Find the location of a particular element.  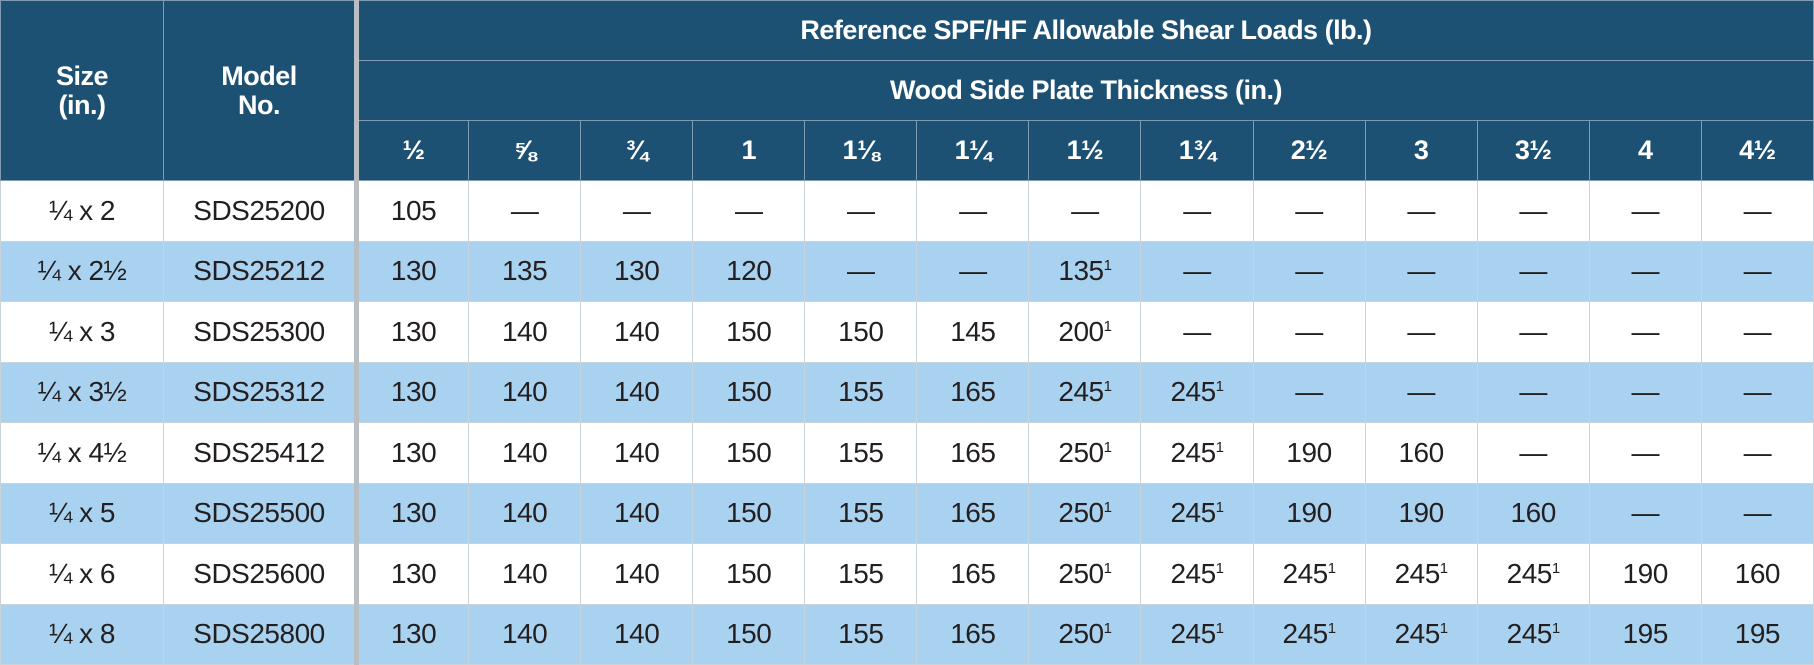

load-cell: 105 is located at coordinates (411, 211).